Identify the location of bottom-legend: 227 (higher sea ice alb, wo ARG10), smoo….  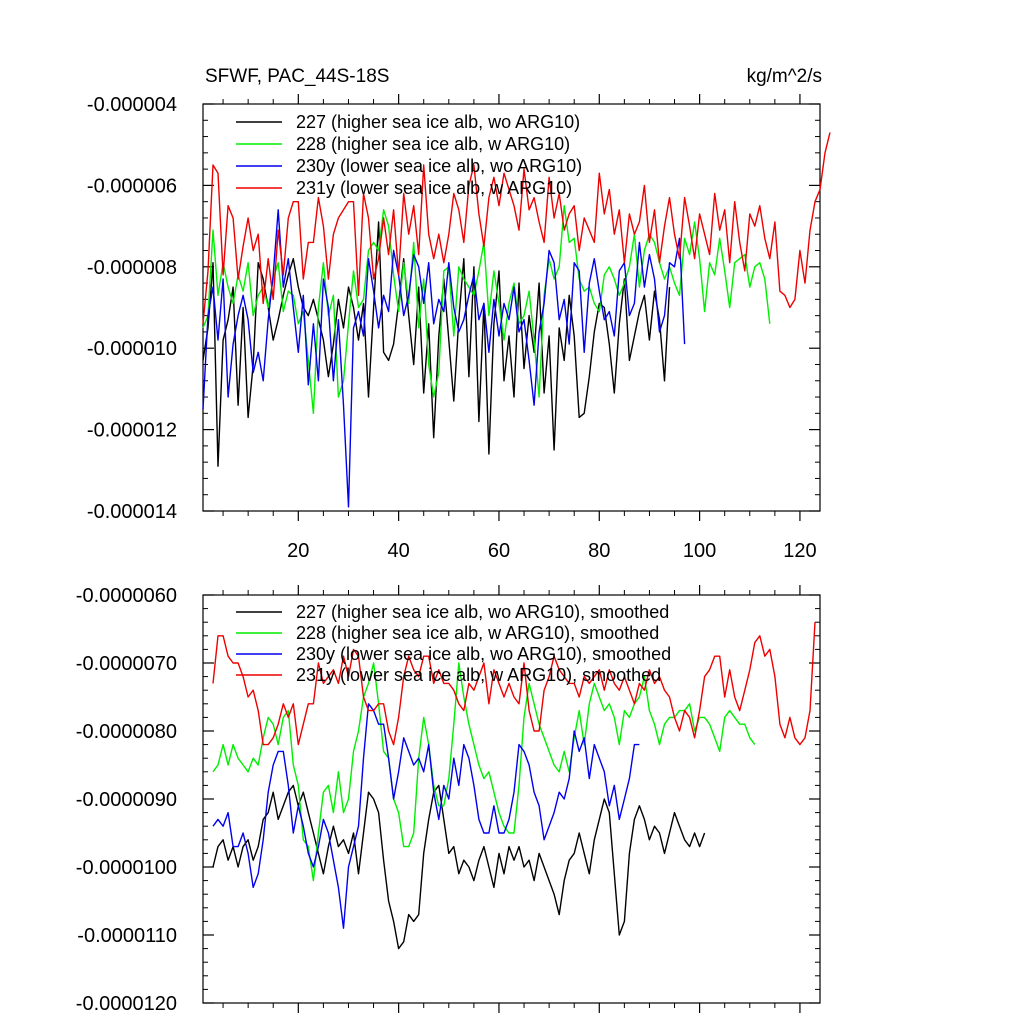
(453, 643).